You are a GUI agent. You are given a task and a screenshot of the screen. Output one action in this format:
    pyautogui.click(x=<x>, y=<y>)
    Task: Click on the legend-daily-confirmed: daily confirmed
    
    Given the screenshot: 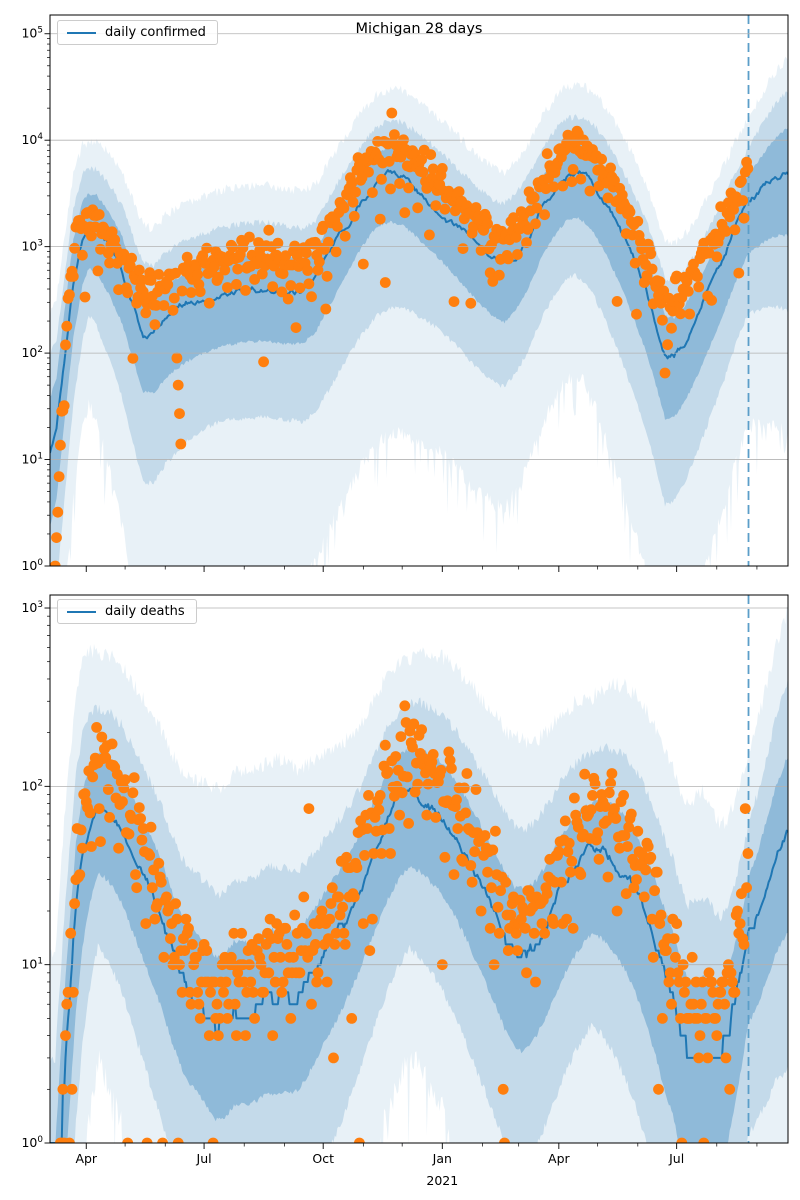 What is the action you would take?
    pyautogui.click(x=137, y=32)
    